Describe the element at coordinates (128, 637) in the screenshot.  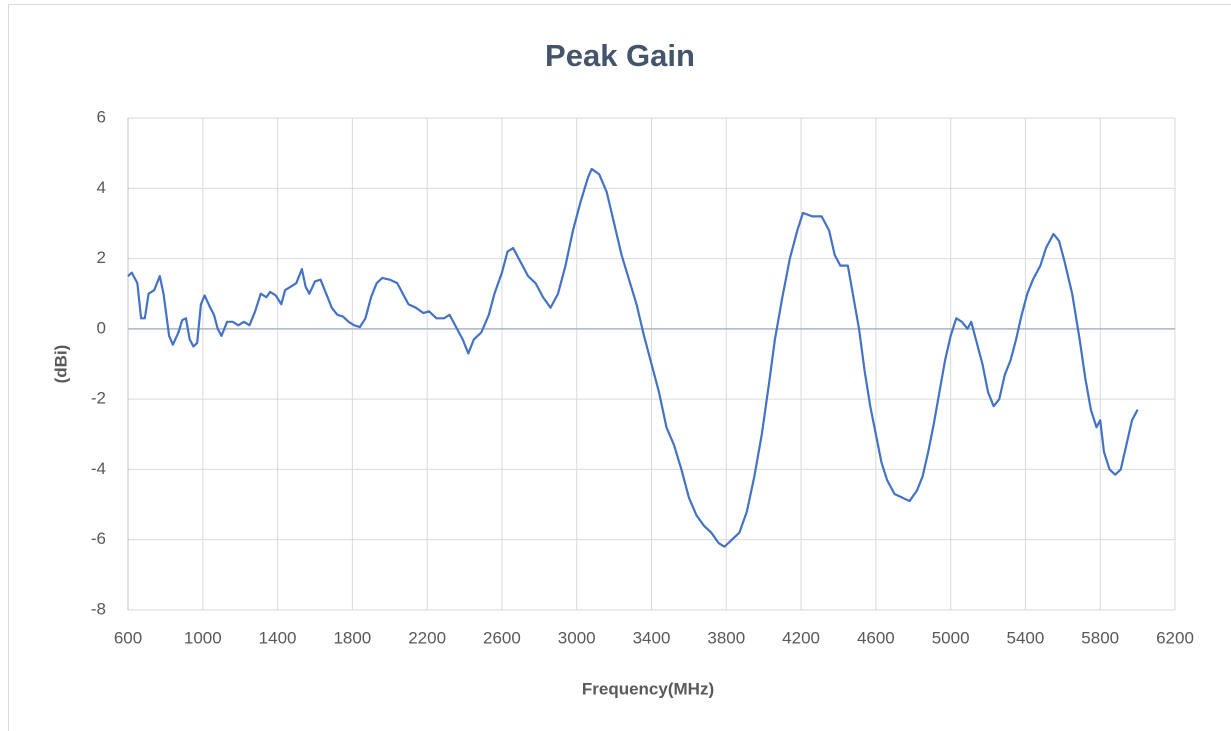
I see `x-tick-label: 600` at that location.